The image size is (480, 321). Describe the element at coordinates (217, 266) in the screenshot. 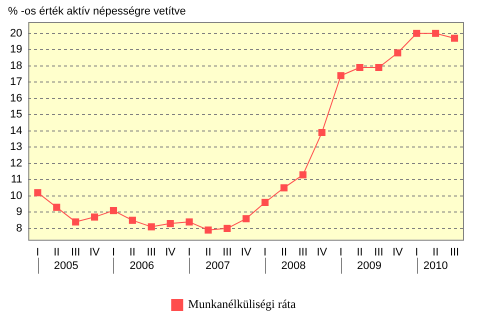

I see `text: 2007` at that location.